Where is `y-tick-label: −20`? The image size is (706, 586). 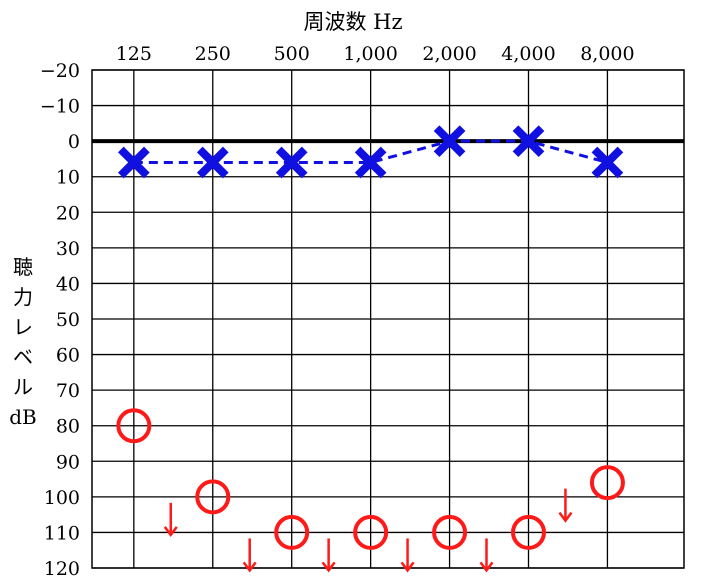
y-tick-label: −20 is located at coordinates (60, 71).